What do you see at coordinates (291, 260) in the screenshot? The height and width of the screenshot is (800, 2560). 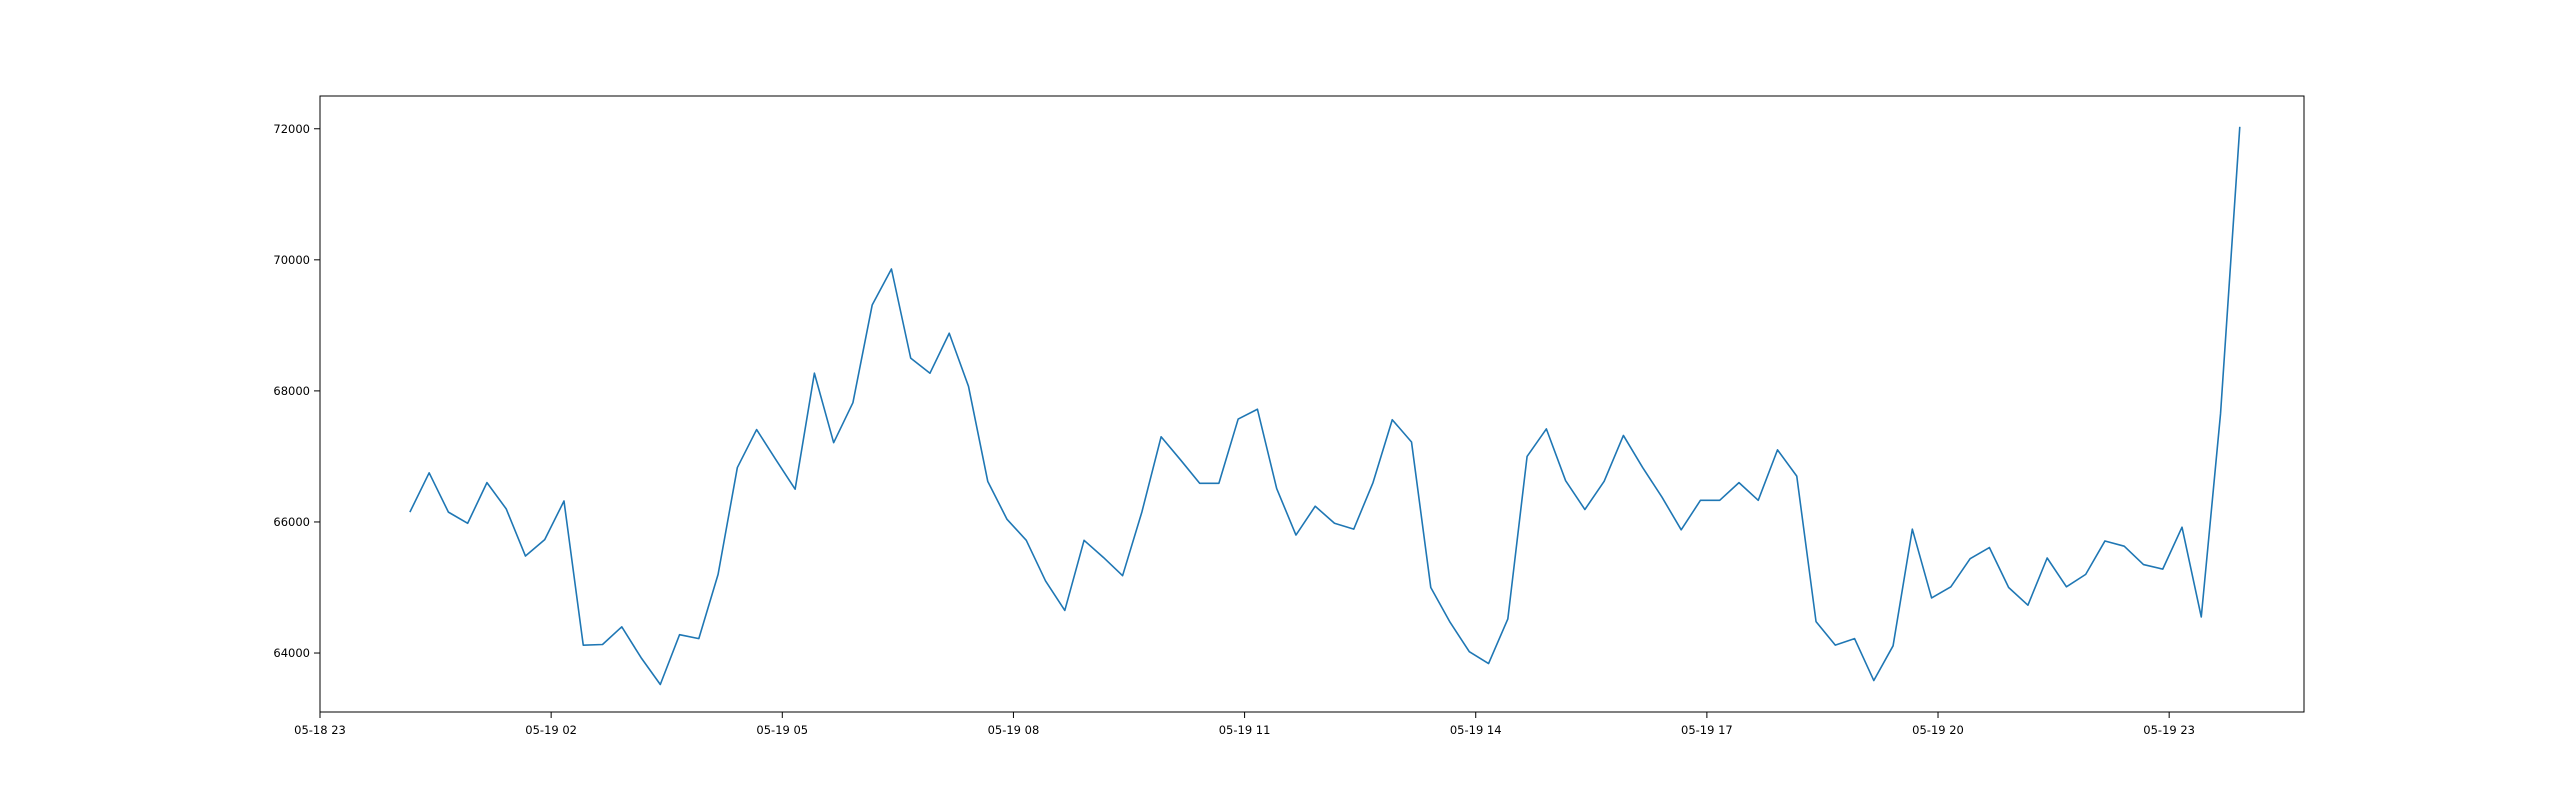 I see `y-tick-label: 70000` at bounding box center [291, 260].